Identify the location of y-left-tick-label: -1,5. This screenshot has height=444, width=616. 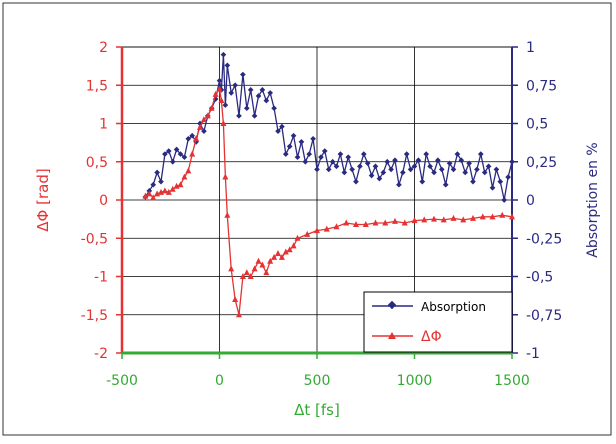
(94, 316).